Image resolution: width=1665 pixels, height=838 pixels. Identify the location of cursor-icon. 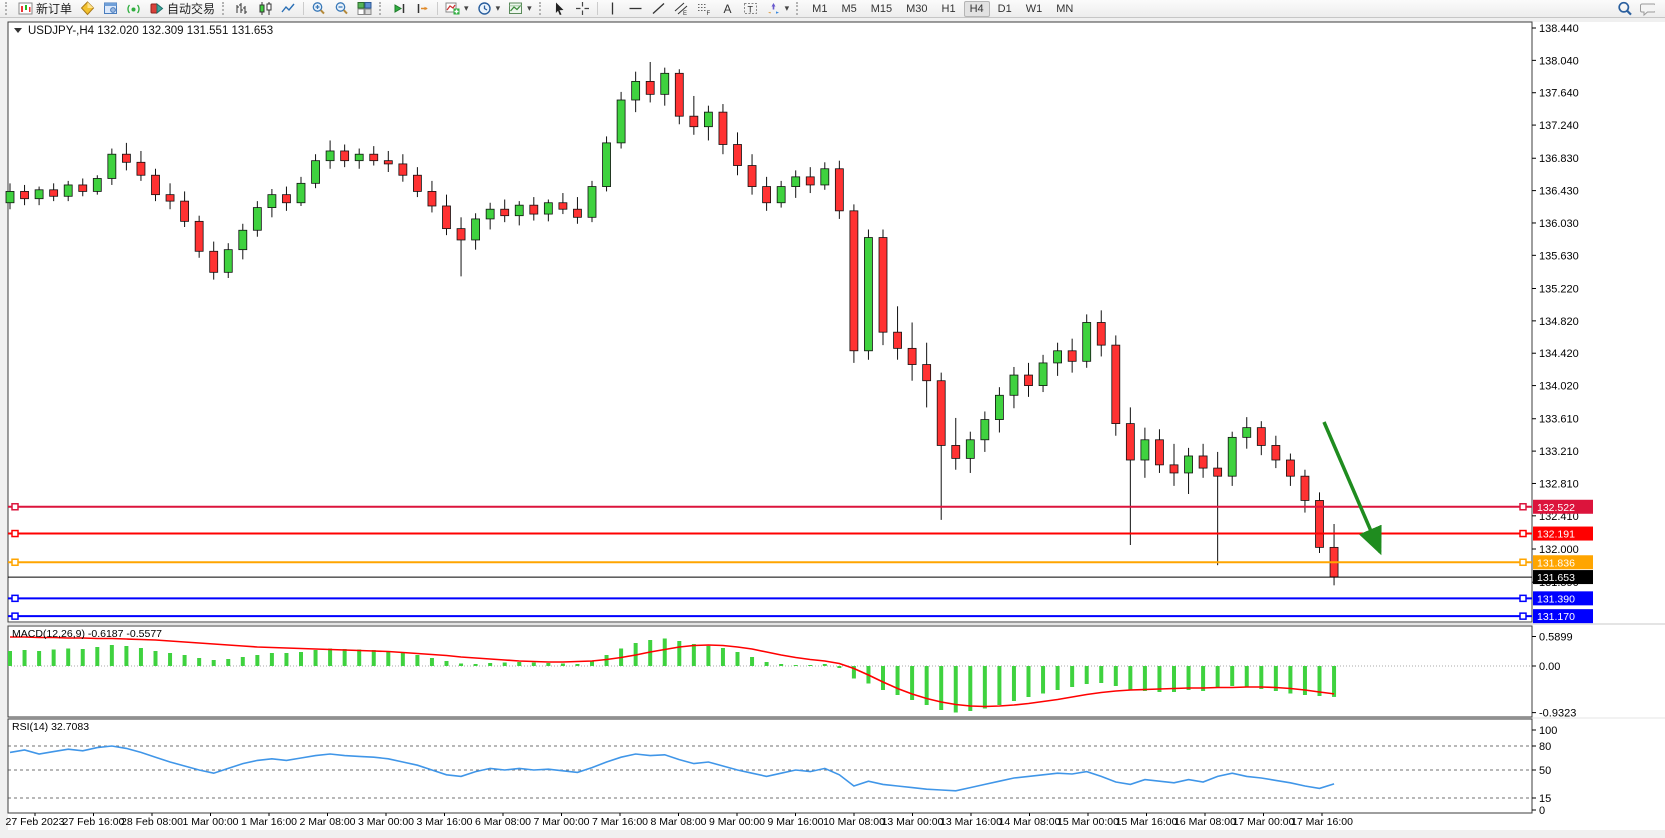
(559, 8).